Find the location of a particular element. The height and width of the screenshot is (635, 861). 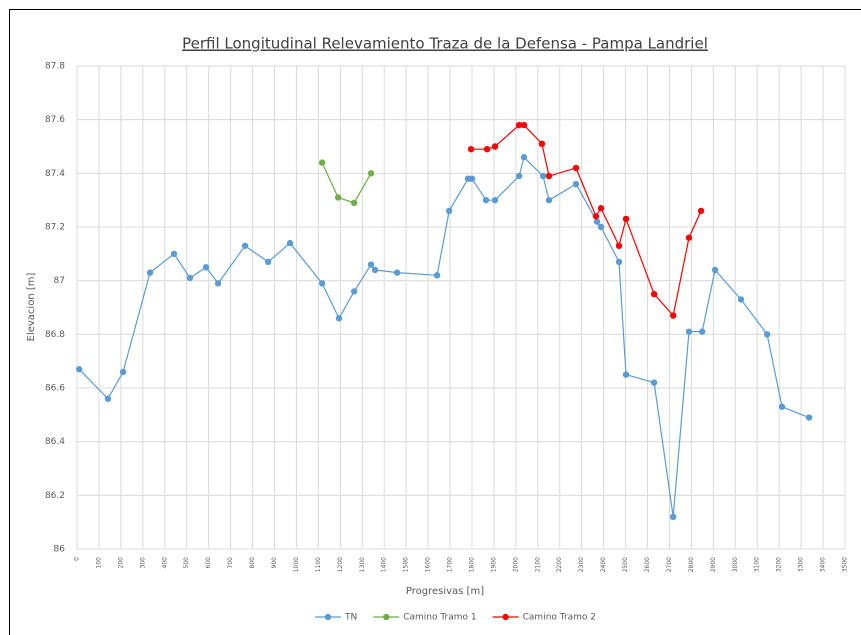

x-tick-label: 400 is located at coordinates (164, 563).